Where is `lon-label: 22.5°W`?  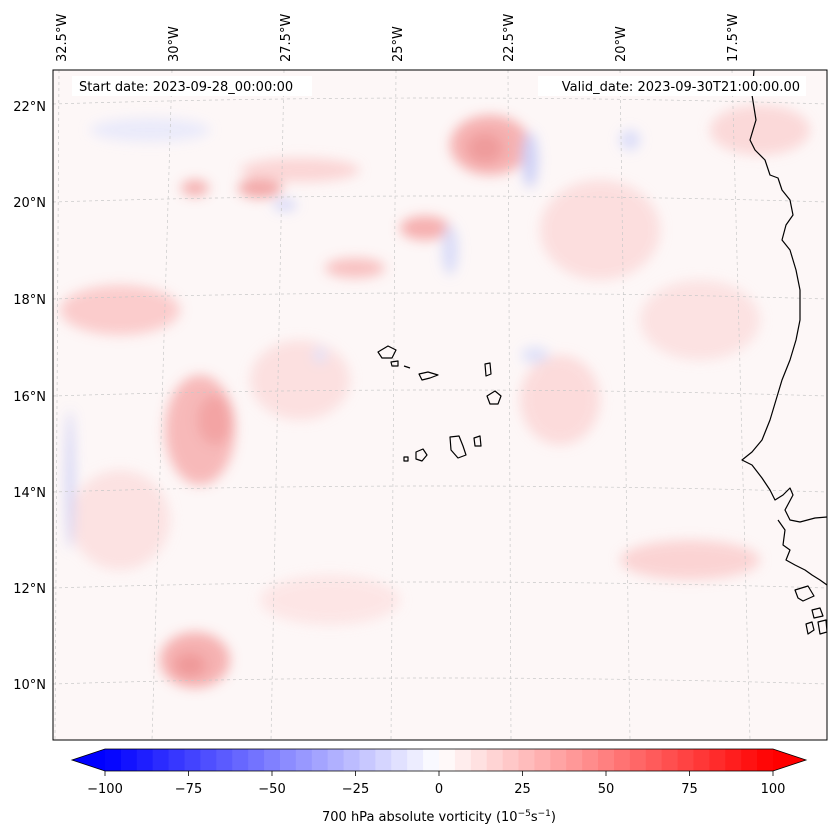
lon-label: 22.5°W is located at coordinates (509, 38).